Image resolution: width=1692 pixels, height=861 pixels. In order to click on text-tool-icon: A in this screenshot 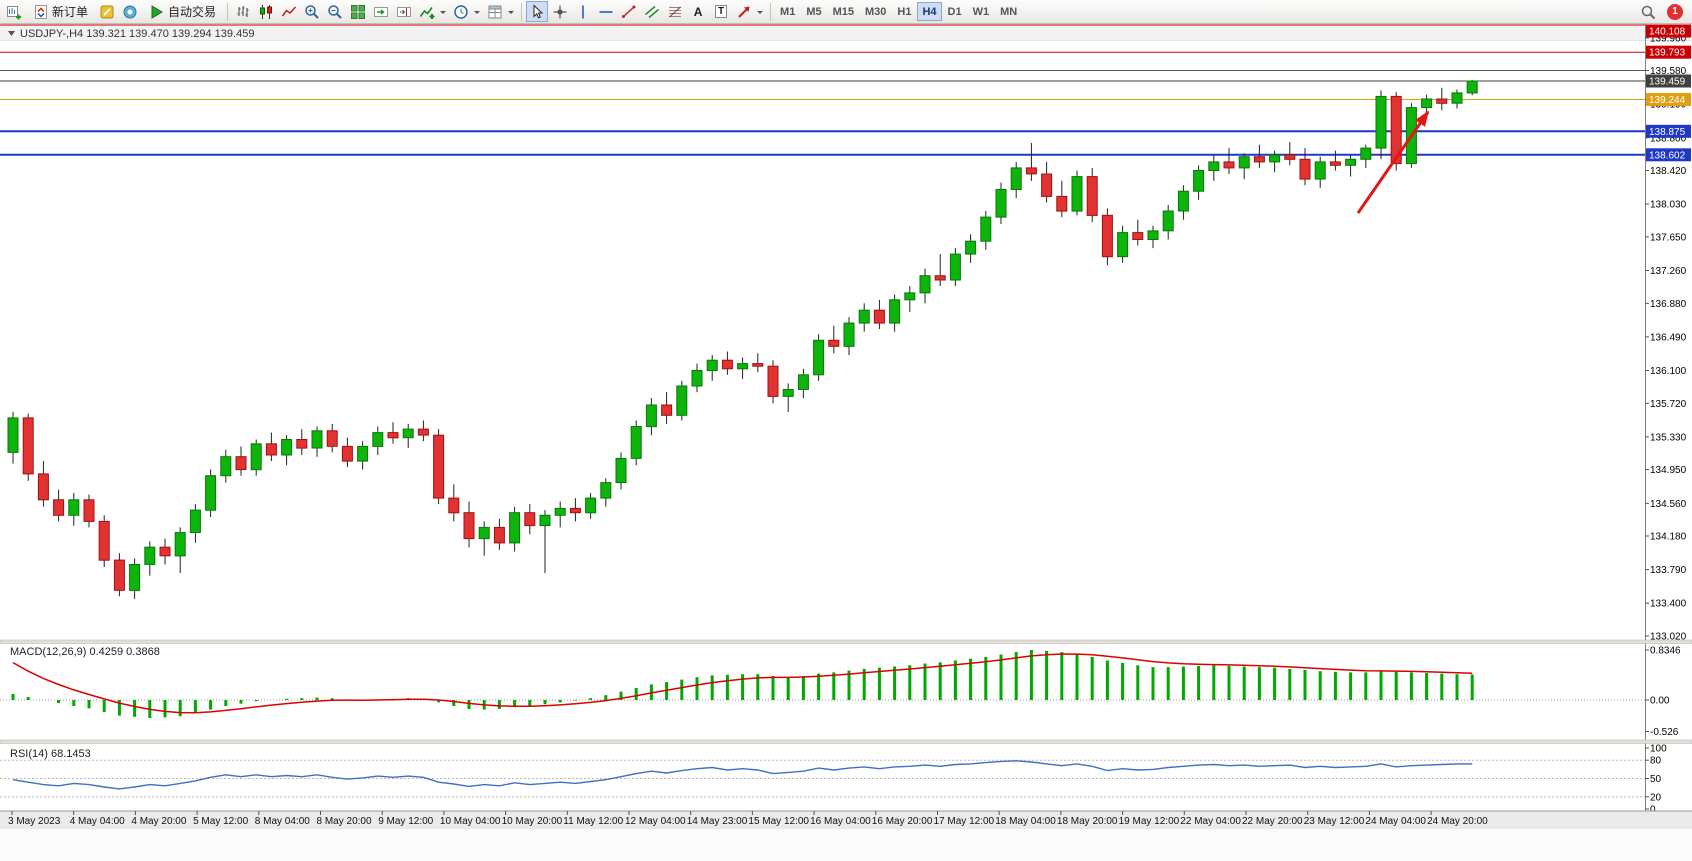, I will do `click(698, 11)`.